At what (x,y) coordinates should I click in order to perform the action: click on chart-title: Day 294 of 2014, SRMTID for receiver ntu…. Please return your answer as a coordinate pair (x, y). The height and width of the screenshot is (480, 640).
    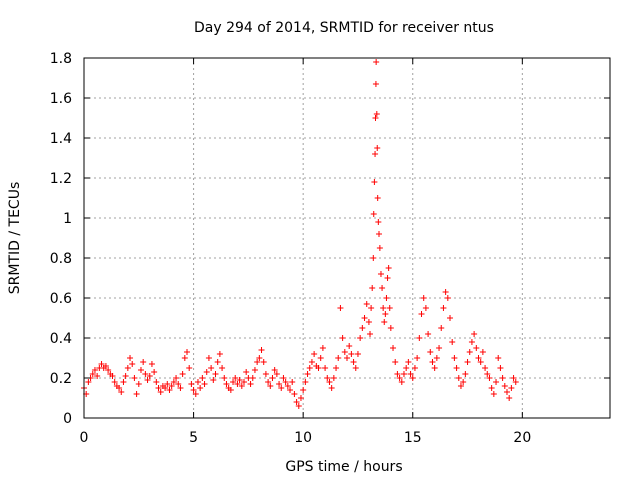
    Looking at the image, I should click on (344, 28).